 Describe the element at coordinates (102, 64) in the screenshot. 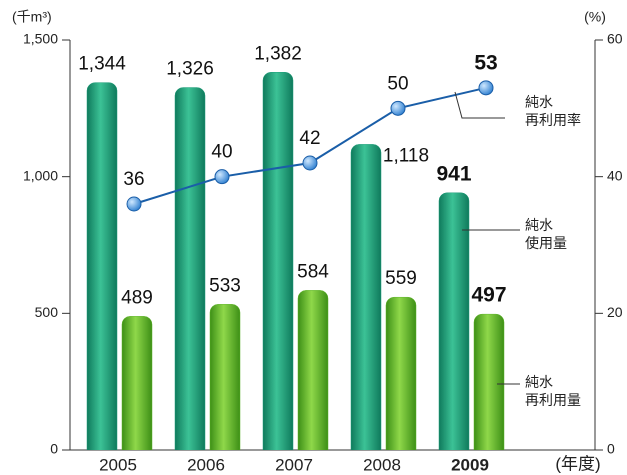

I see `value-label: 1,344` at that location.